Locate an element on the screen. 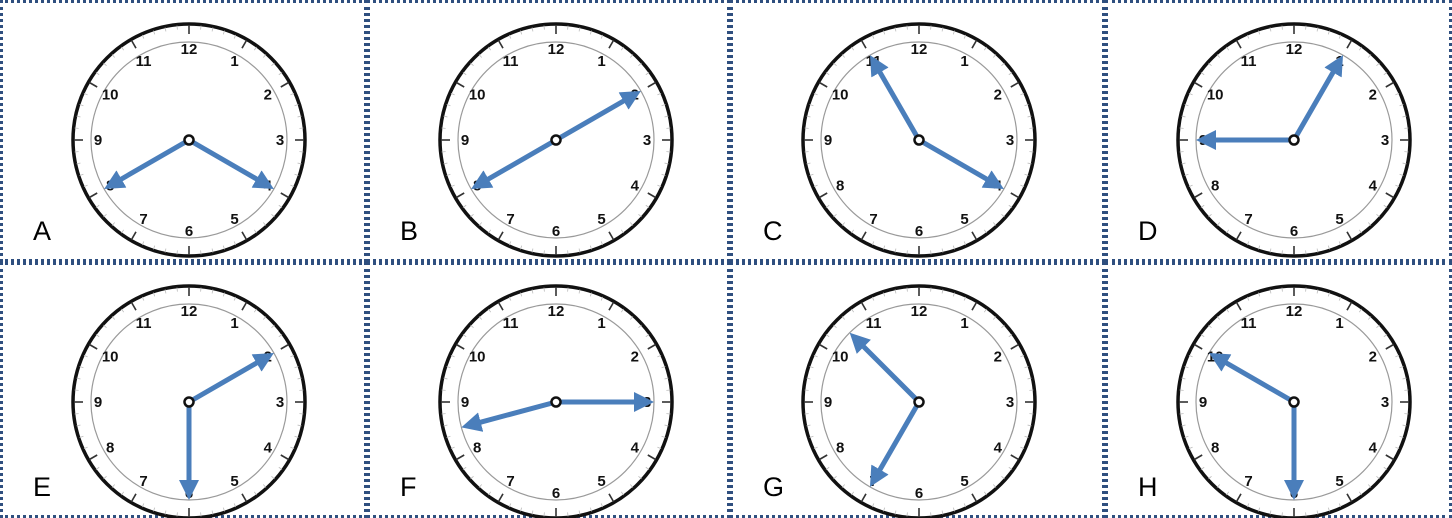  clock-card-h: 12 1 2 3 4 5 6 7 8 9 10 11 H is located at coordinates (1278, 390).